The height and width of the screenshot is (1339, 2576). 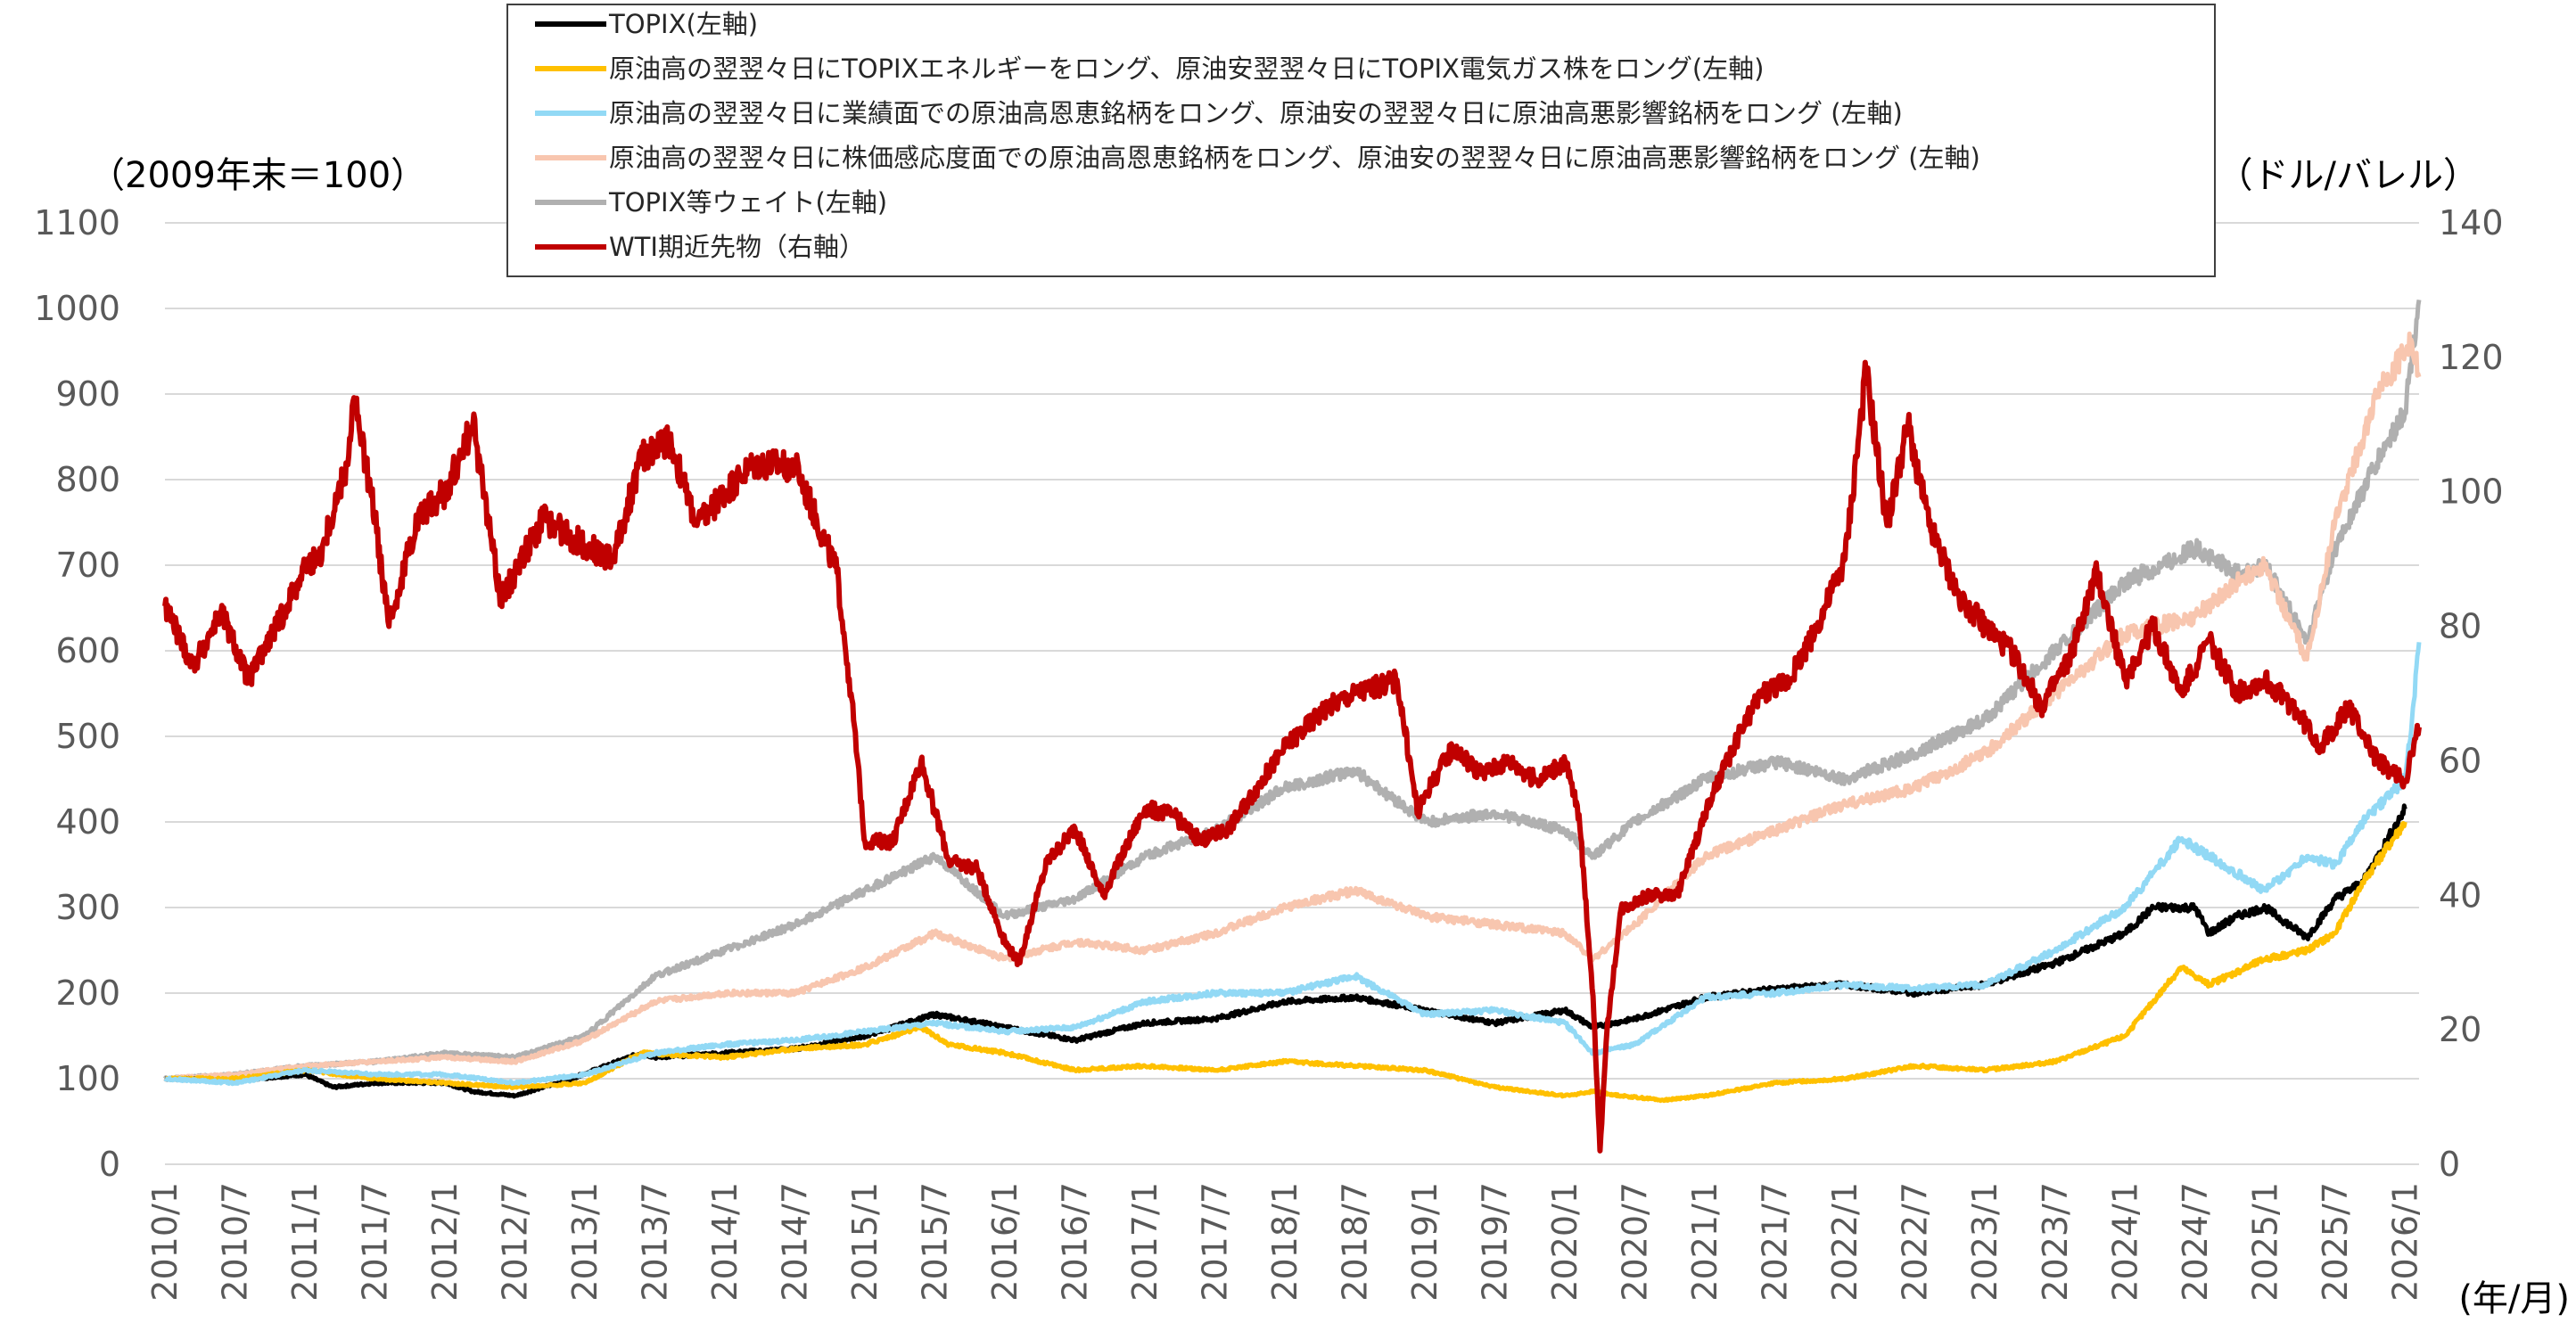 What do you see at coordinates (2335, 1242) in the screenshot?
I see `x-tick-label: 2025/7` at bounding box center [2335, 1242].